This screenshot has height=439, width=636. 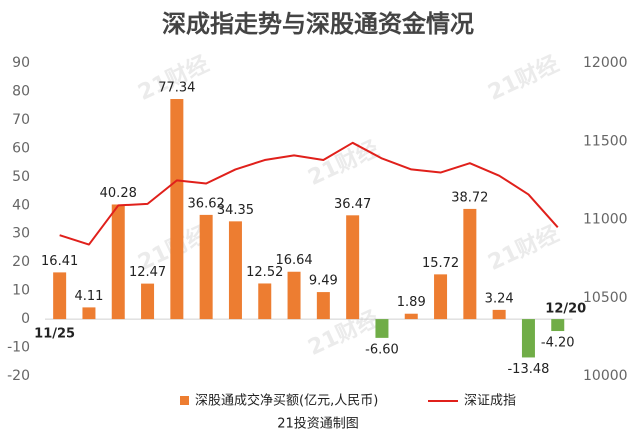 What do you see at coordinates (206, 203) in the screenshot?
I see `data-label: 36.62` at bounding box center [206, 203].